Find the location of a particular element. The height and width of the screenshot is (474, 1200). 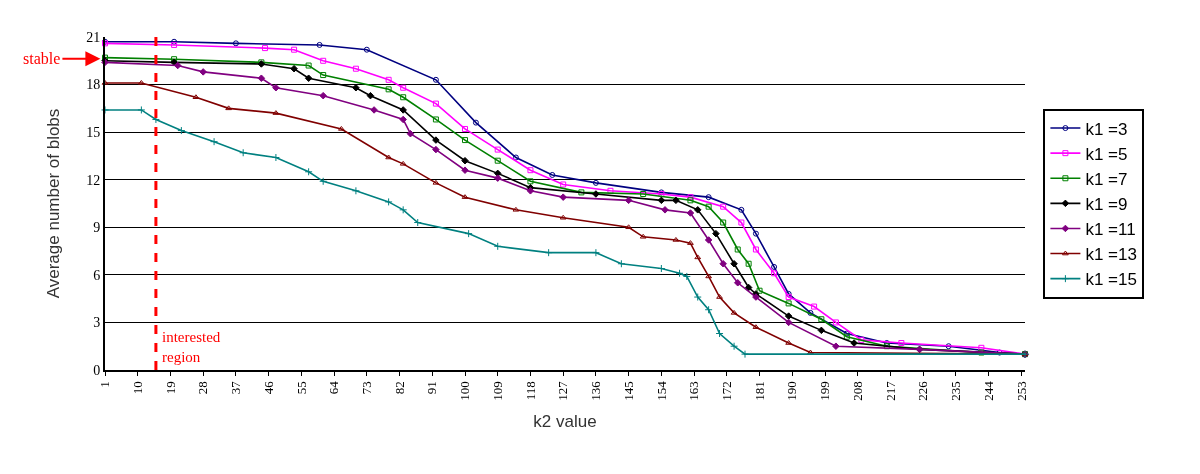

x-tick-label: 1 is located at coordinates (105, 384).